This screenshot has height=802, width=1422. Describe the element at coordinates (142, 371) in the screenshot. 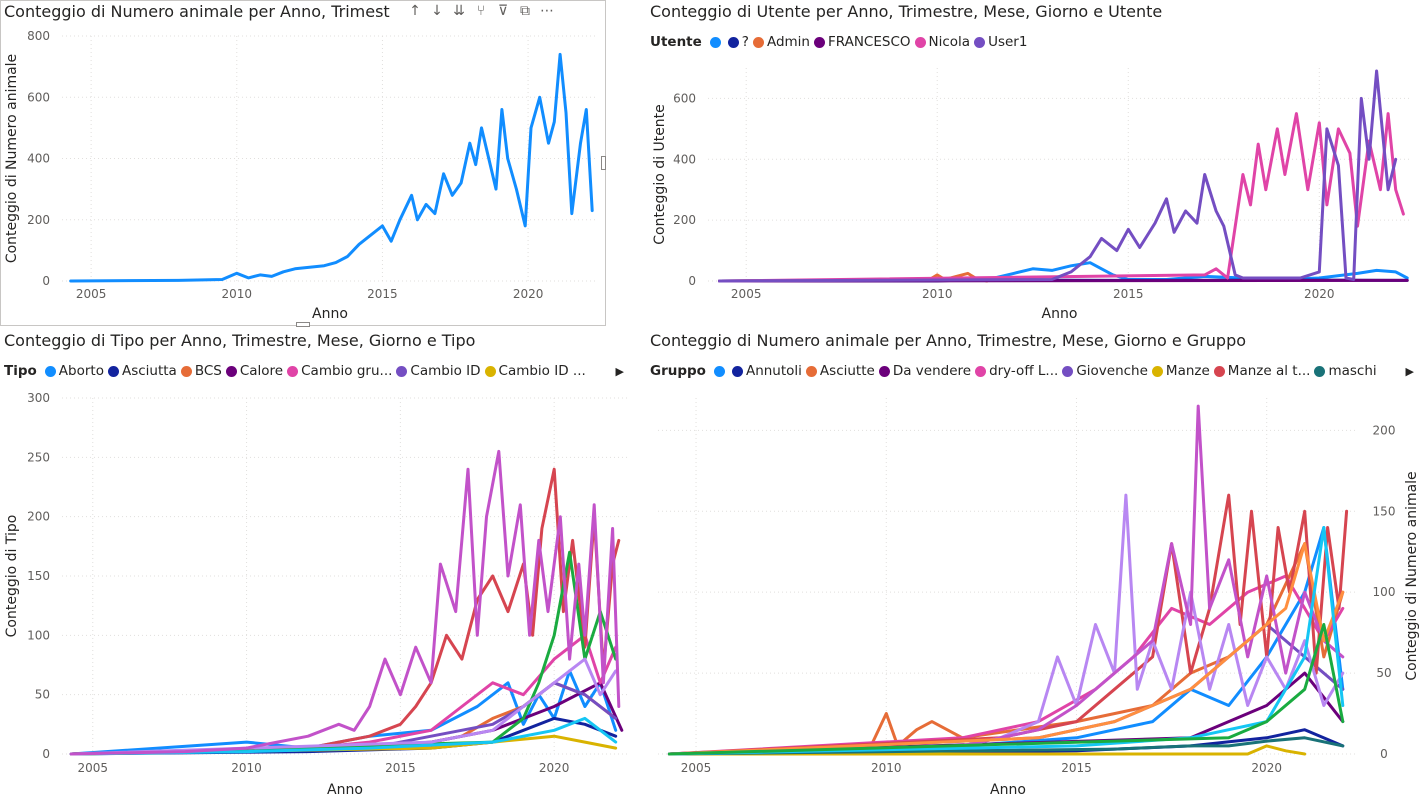

I see `legend-item: Asciutta` at that location.